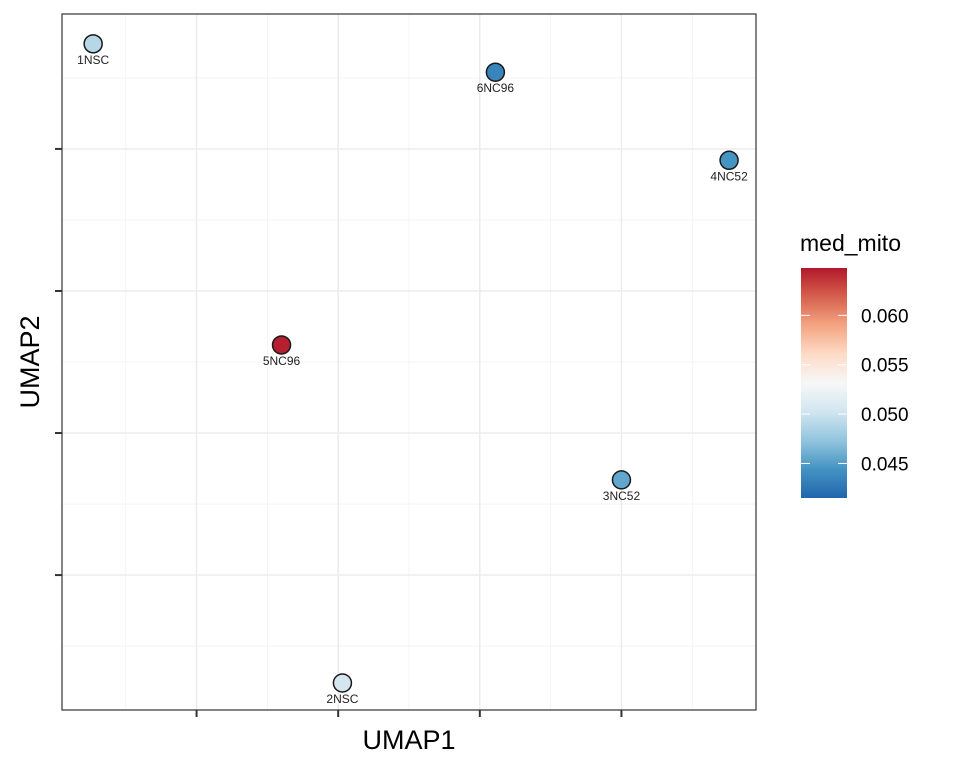 This screenshot has width=960, height=768. I want to click on data-point-1NSC, so click(93, 44).